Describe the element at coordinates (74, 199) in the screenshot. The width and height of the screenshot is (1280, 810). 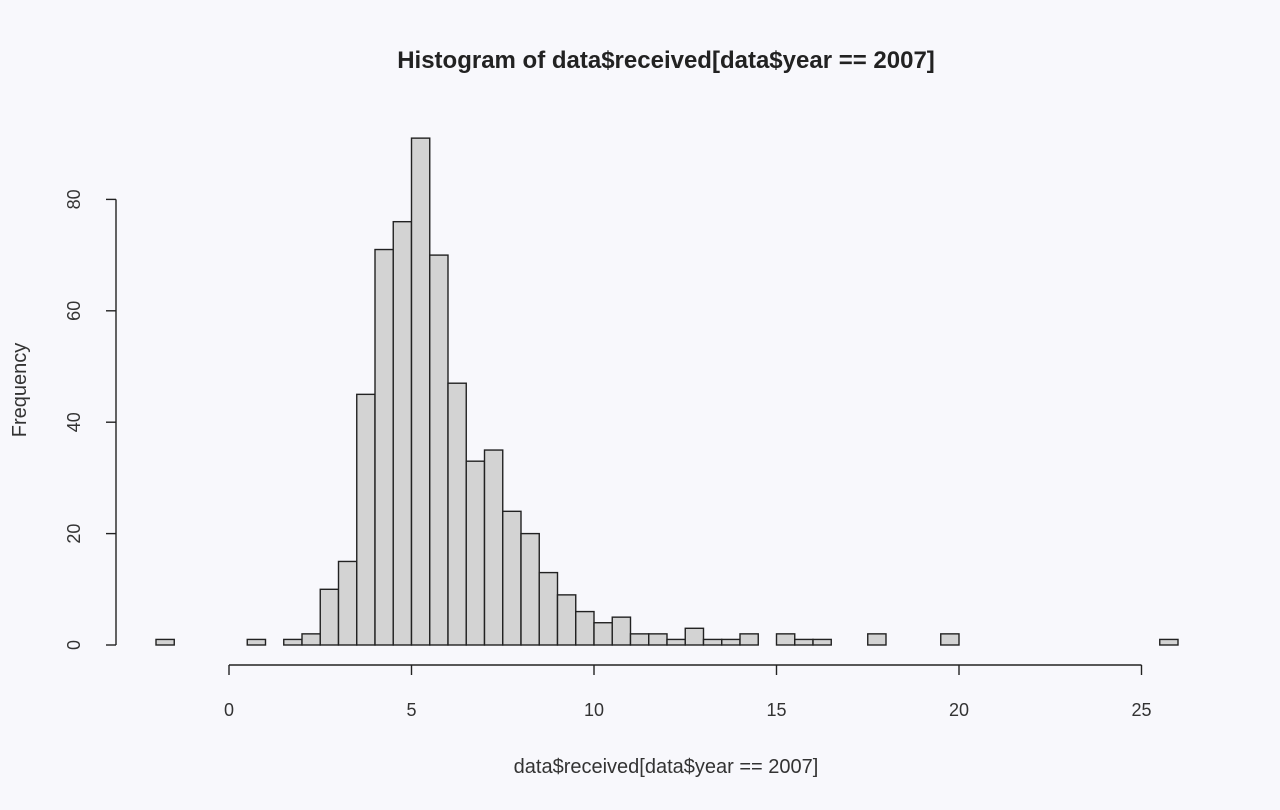
I see `y-tick-label: 80` at that location.